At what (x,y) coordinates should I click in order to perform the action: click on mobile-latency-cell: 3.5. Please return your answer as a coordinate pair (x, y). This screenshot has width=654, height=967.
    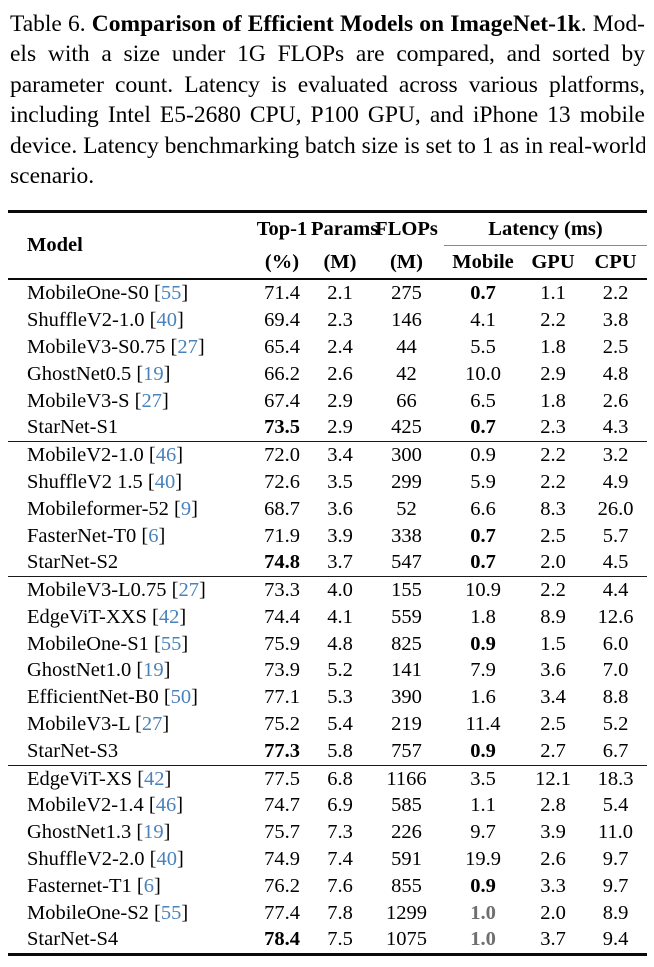
    Looking at the image, I should click on (483, 778).